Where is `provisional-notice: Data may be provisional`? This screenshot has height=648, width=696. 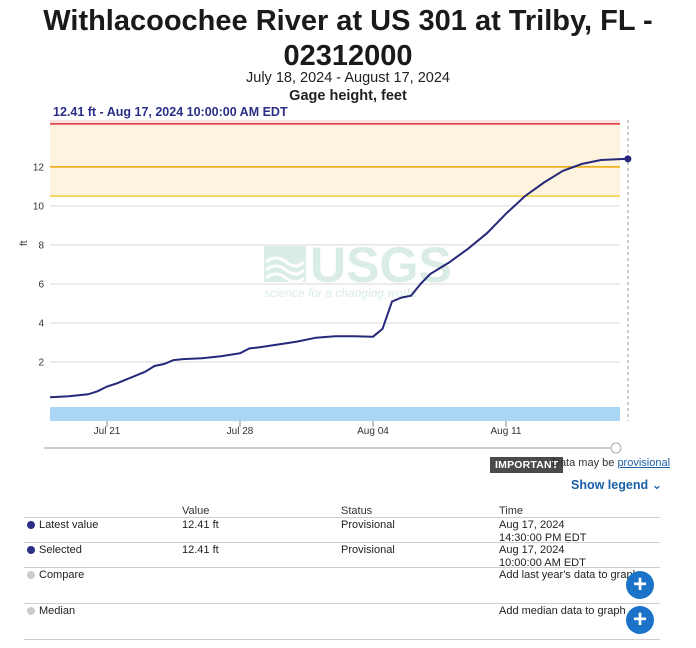 provisional-notice: Data may be provisional is located at coordinates (611, 463).